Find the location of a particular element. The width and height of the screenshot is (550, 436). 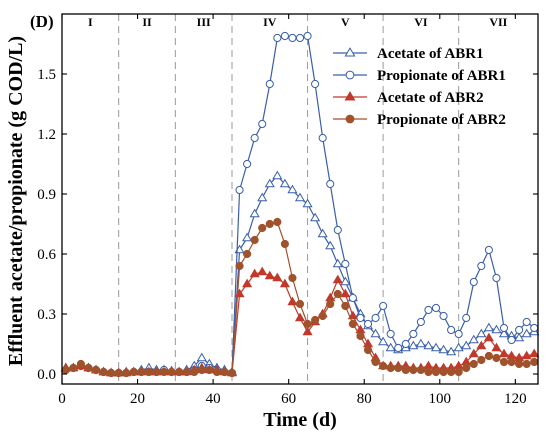

legend-item: Acetate of ABR2 is located at coordinates (408, 98).